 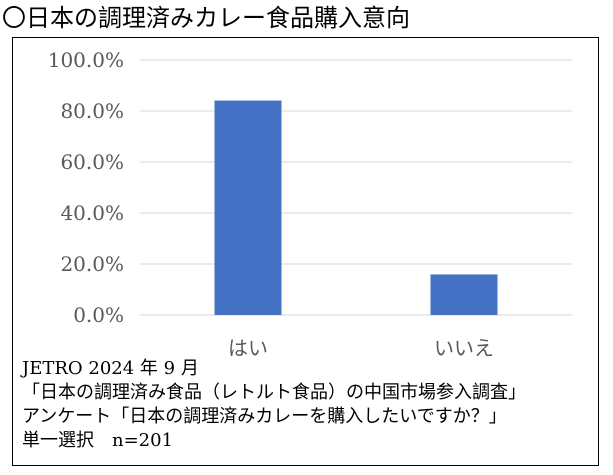 What do you see at coordinates (98, 315) in the screenshot?
I see `y-tick-label: 0.0%` at bounding box center [98, 315].